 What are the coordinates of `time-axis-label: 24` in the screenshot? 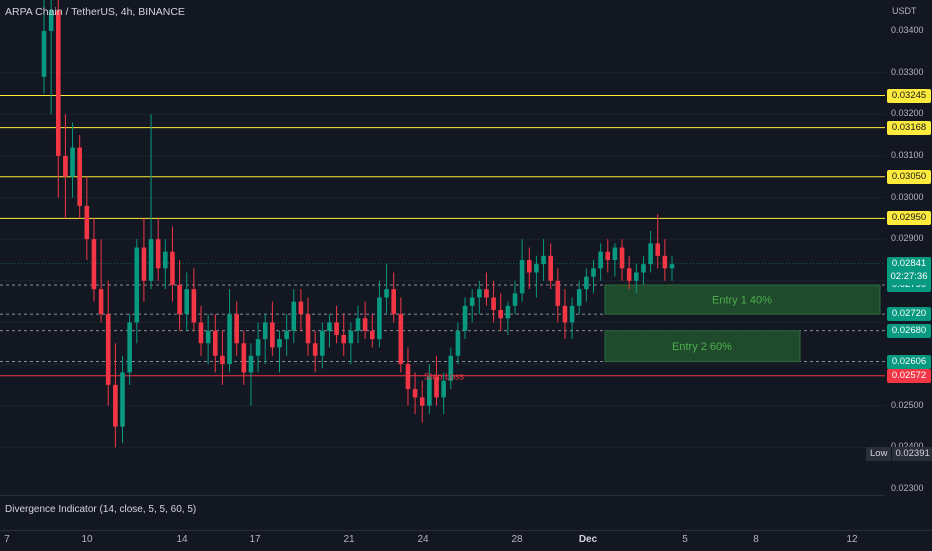 It's located at (423, 539).